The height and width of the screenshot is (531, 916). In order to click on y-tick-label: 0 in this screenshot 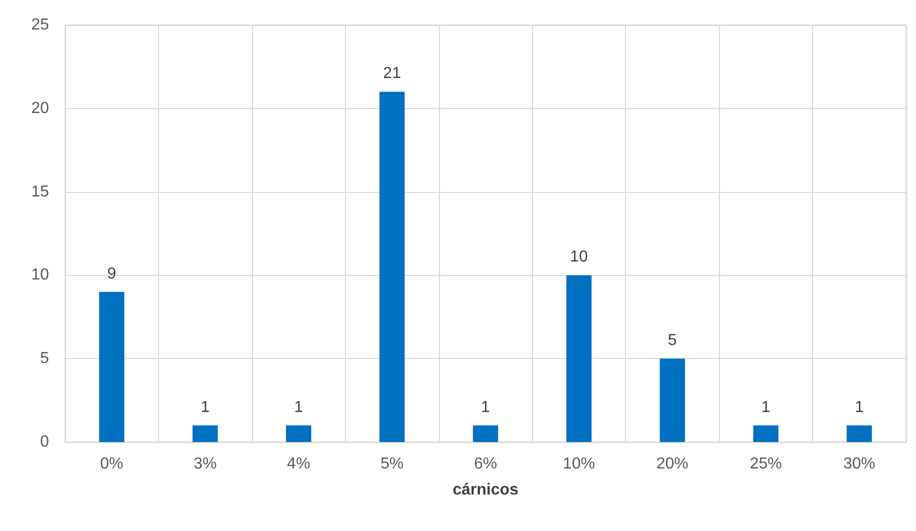, I will do `click(45, 442)`.